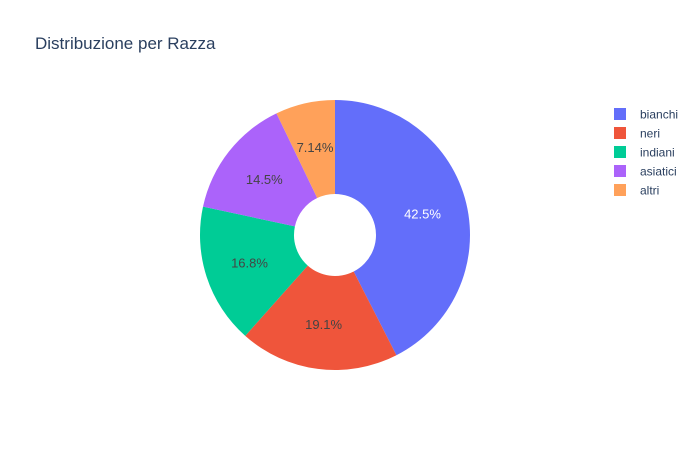  I want to click on legend-item-altri: altri, so click(636, 191).